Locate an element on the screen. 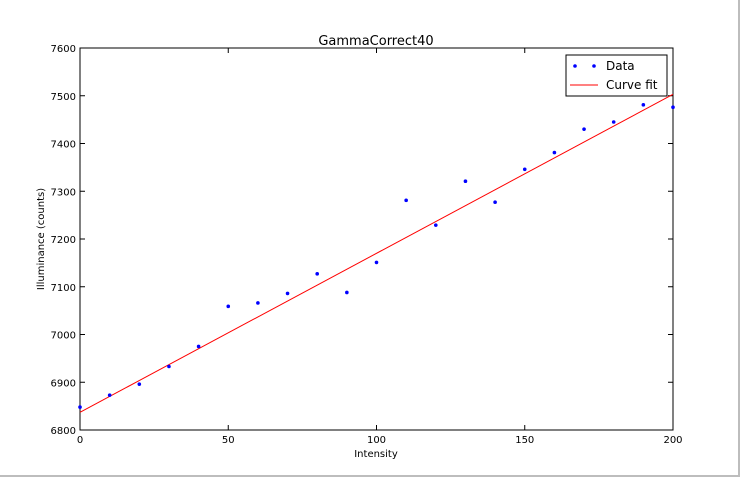 This screenshot has height=480, width=742. y-tick-label: 7000 is located at coordinates (63, 336).